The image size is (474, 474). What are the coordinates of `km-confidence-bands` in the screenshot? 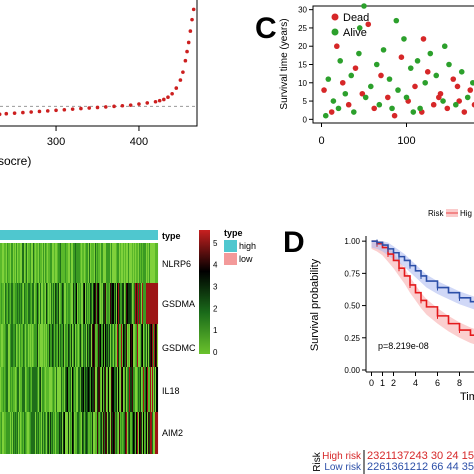 It's located at (422, 293).